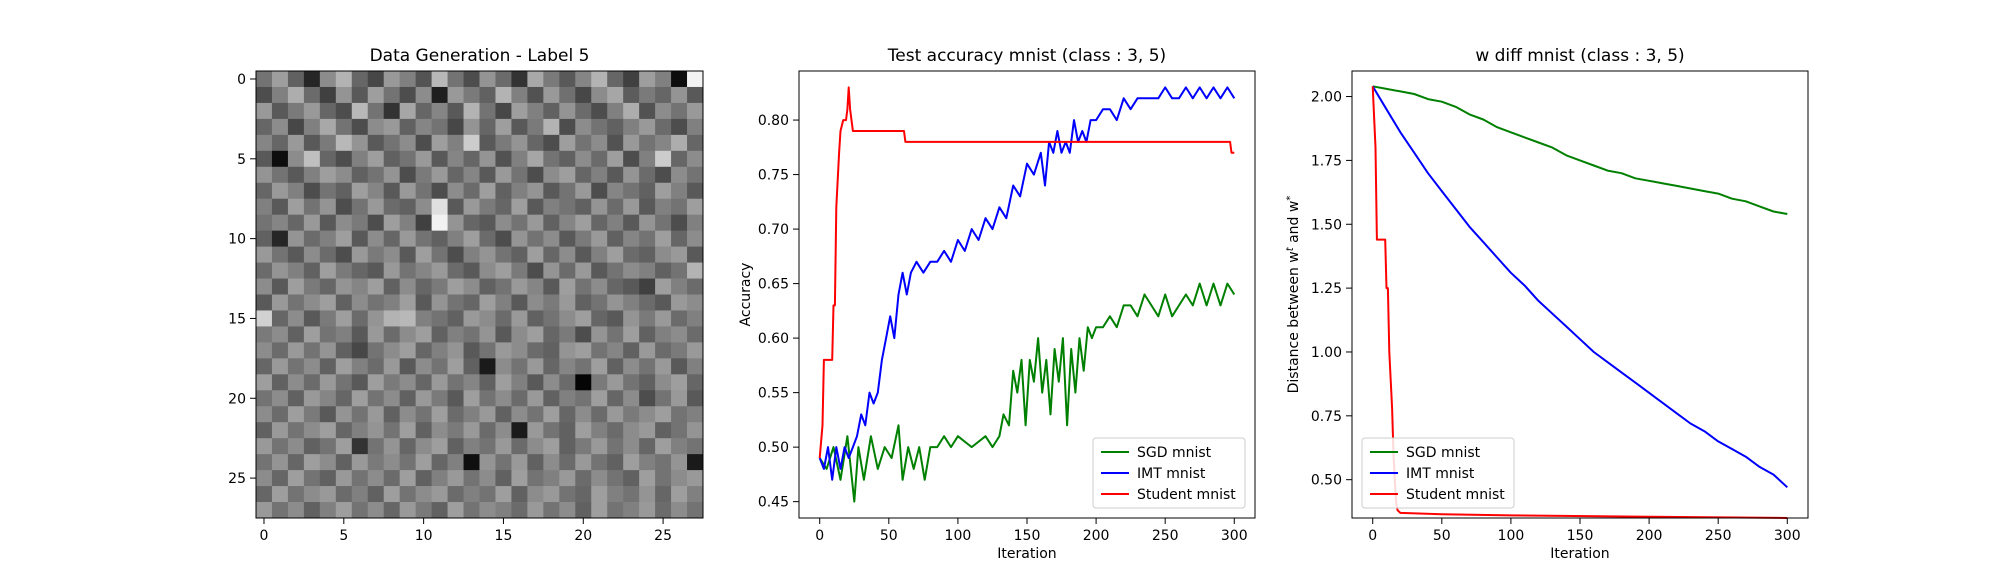 The width and height of the screenshot is (2000, 580). Describe the element at coordinates (583, 536) in the screenshot. I see `x-tick-label: 20` at that location.